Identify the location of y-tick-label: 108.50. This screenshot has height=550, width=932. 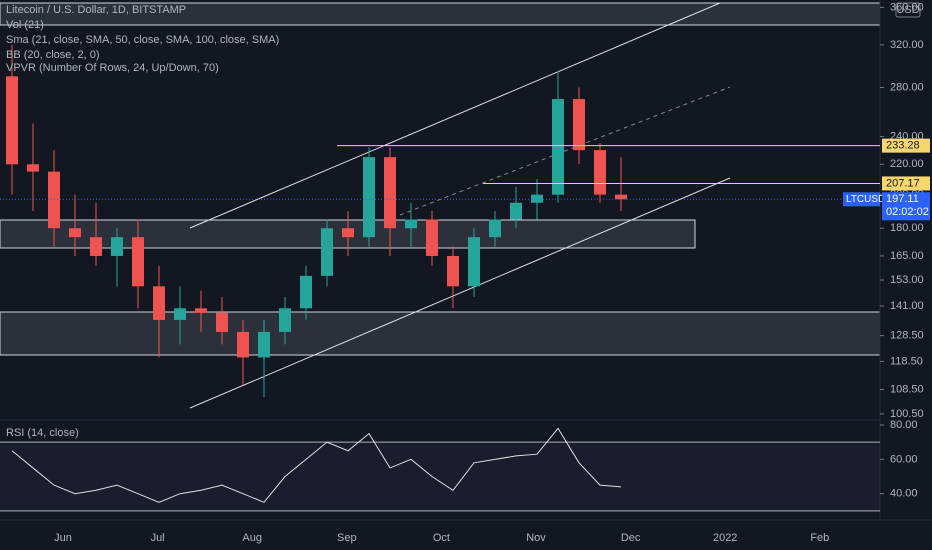
(907, 389).